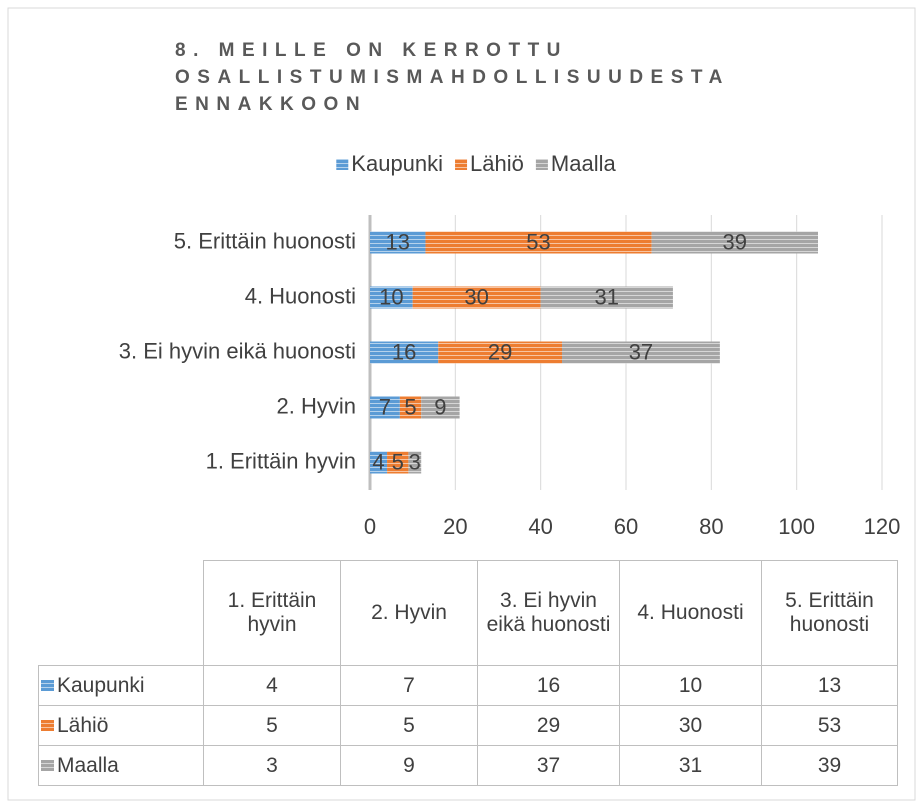  I want to click on cell-text: 16, so click(548, 685).